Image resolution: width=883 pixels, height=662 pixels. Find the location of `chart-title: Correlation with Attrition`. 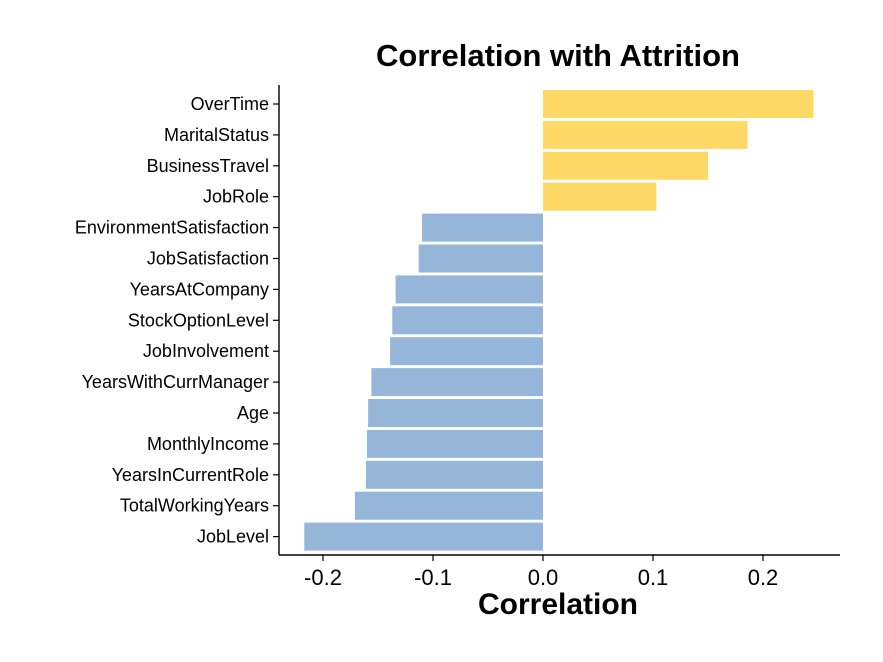

chart-title: Correlation with Attrition is located at coordinates (558, 55).